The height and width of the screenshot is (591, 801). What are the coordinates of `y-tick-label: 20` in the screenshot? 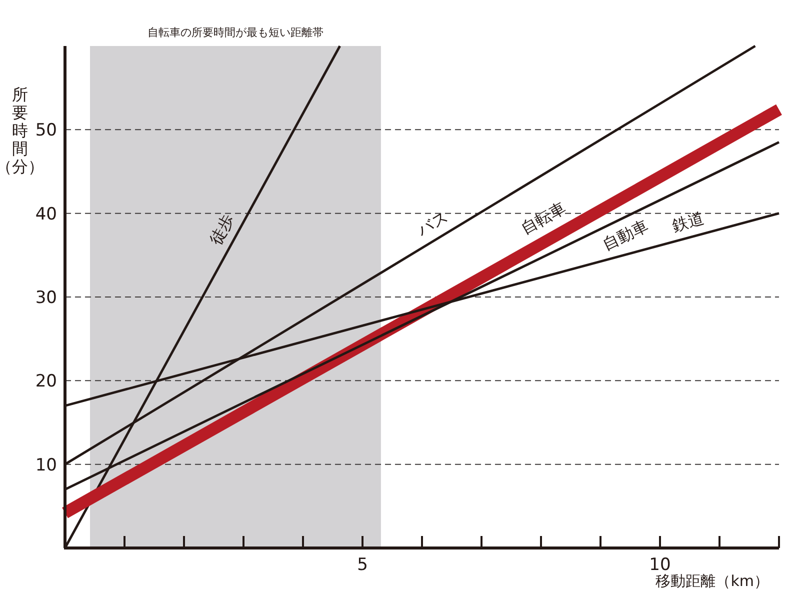 It's located at (46, 382).